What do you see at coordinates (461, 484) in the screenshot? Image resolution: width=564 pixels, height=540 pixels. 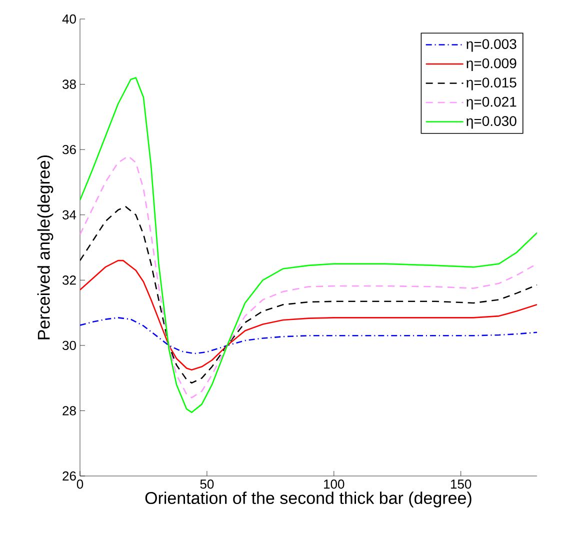 I see `x-tick-label: 150` at bounding box center [461, 484].